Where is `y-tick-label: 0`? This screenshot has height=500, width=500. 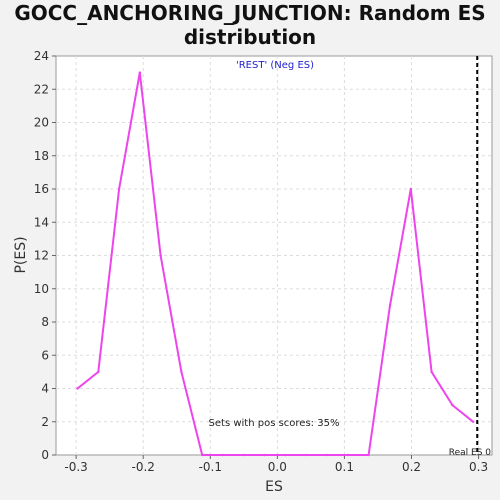 y-tick-label: 0 is located at coordinates (45, 455).